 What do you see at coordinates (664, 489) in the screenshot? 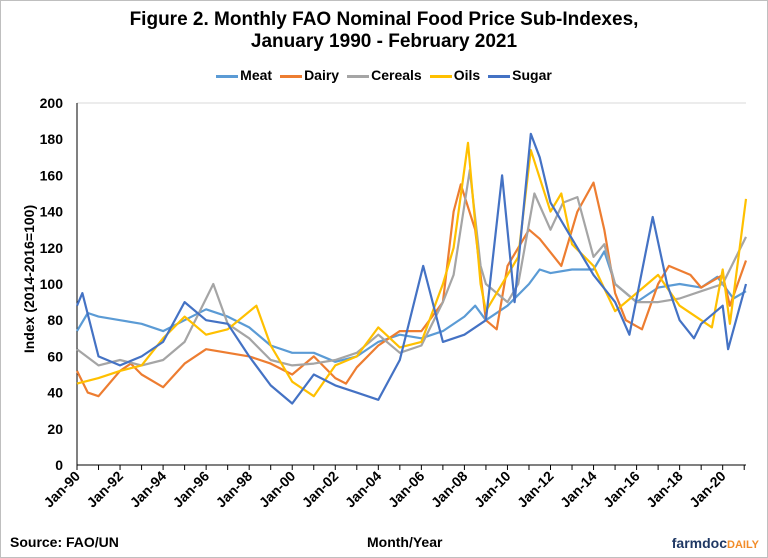
I see `x-tick-label: Jan-18` at bounding box center [664, 489].